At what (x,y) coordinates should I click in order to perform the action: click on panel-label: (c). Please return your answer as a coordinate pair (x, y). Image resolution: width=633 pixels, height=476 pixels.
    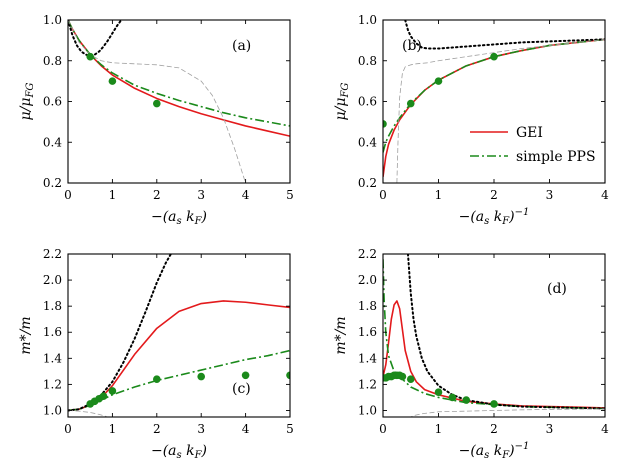
    Looking at the image, I should click on (241, 389).